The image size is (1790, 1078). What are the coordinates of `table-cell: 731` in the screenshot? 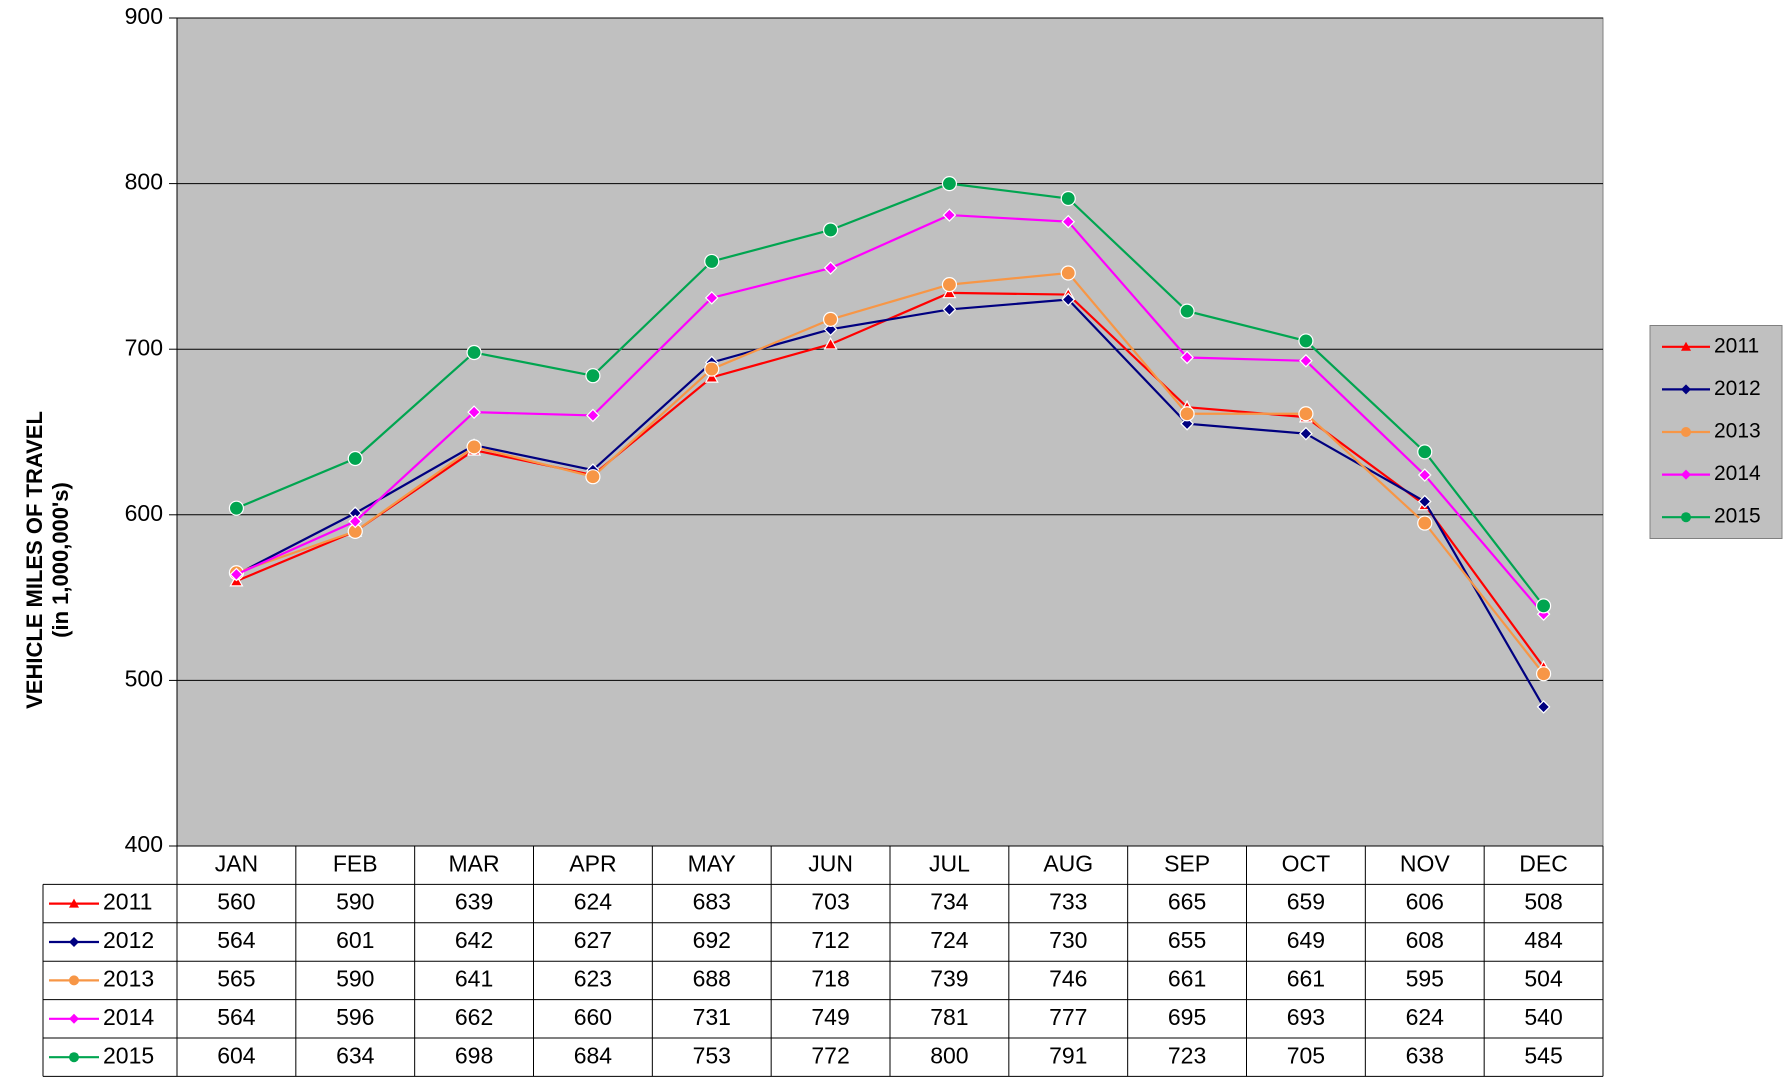 It's located at (712, 1017).